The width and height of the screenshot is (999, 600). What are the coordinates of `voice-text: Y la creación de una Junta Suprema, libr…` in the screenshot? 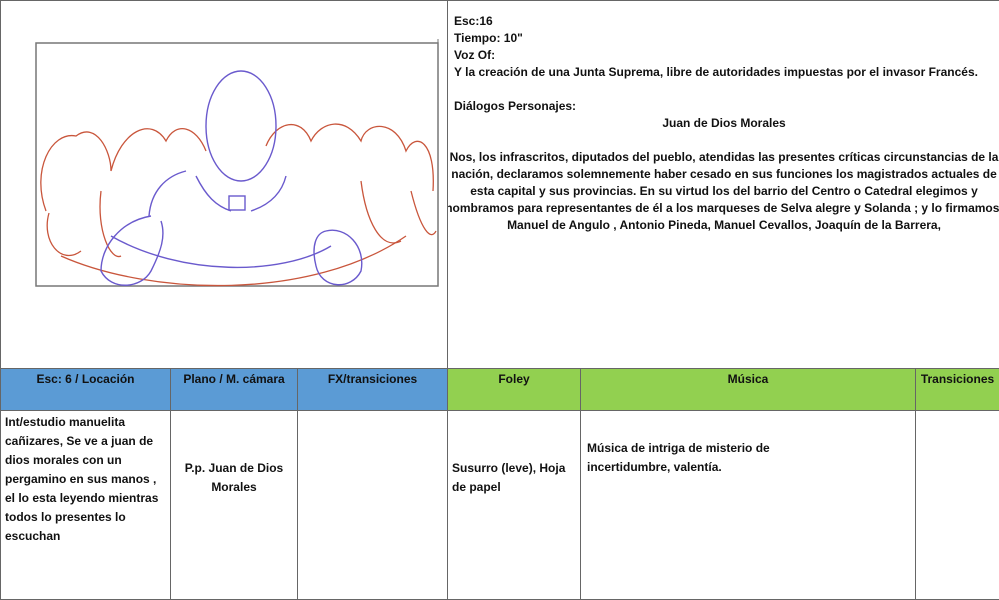 It's located at (716, 72).